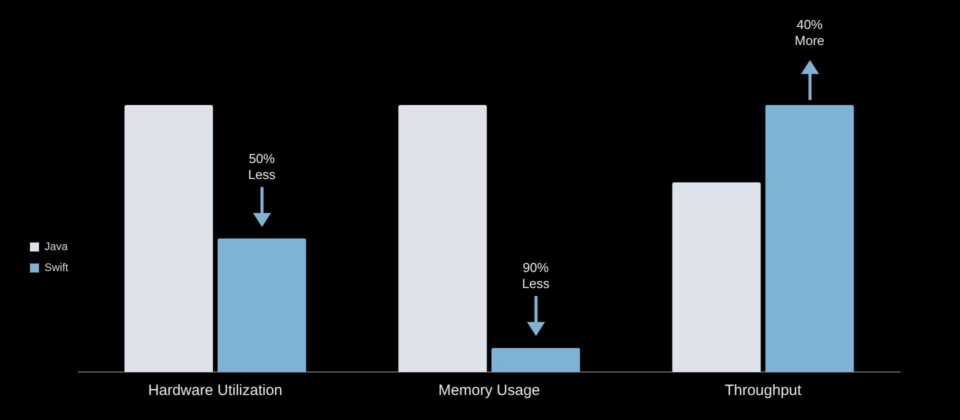  Describe the element at coordinates (215, 391) in the screenshot. I see `x-tick-label: Hardware Utilization` at that location.